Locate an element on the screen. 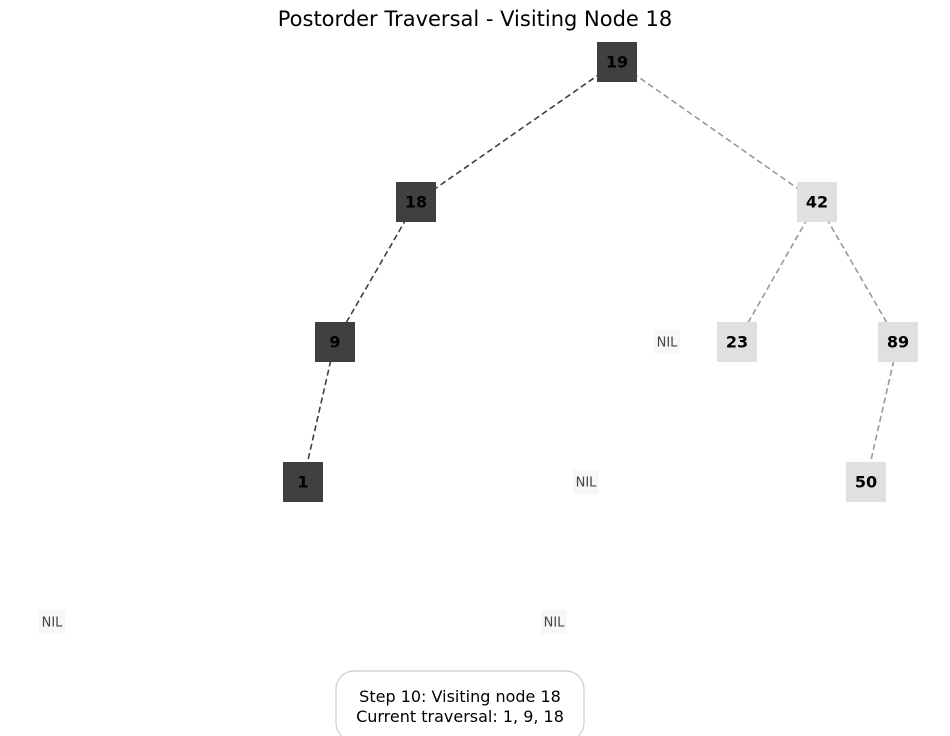  edge-n19-n42 is located at coordinates (717, 132).